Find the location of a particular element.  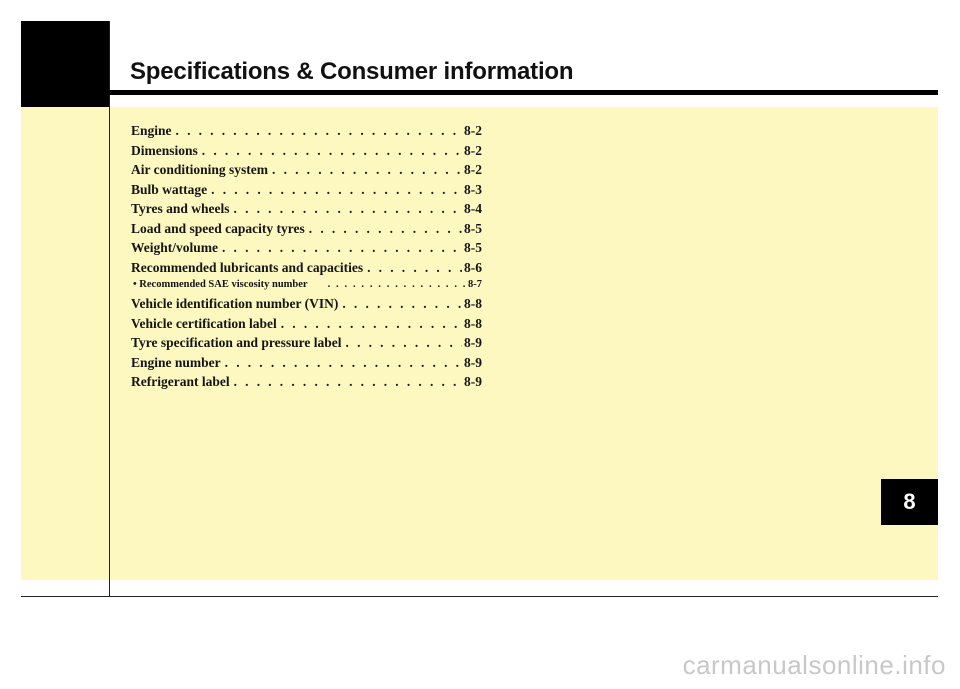

title-underline is located at coordinates (523, 92).